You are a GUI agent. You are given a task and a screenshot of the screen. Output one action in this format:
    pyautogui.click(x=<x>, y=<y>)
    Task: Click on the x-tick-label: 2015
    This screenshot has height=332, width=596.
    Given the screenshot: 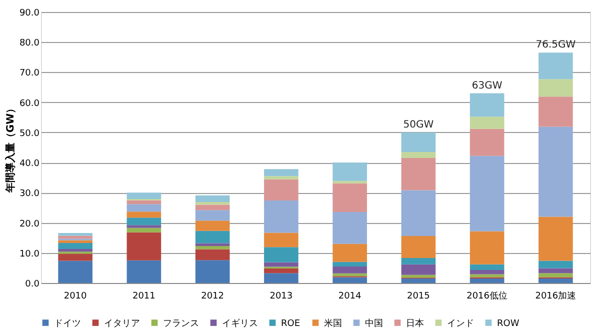 What is the action you would take?
    pyautogui.click(x=418, y=297)
    